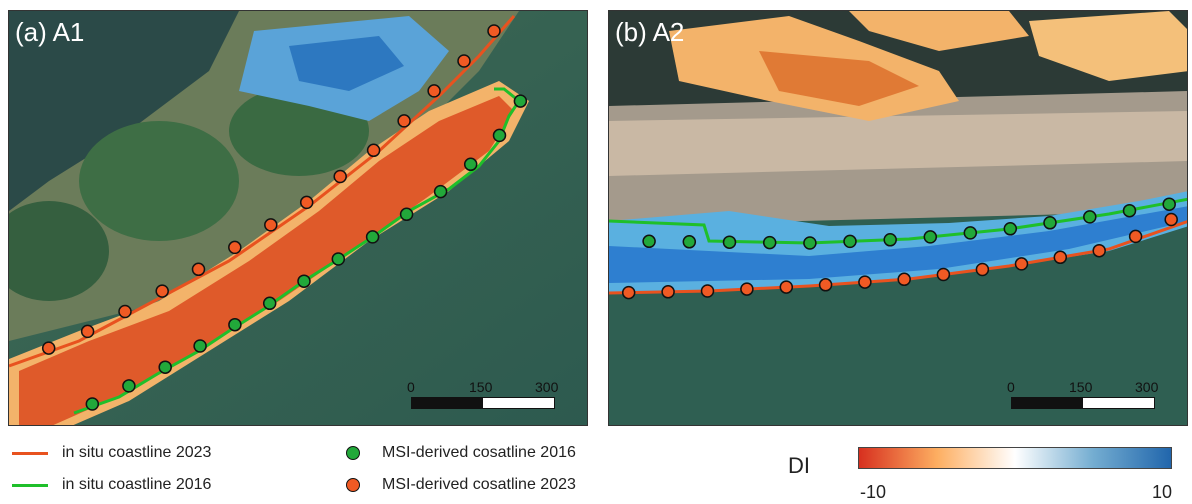  I want to click on di-deep-blue-band, so click(898, 244).